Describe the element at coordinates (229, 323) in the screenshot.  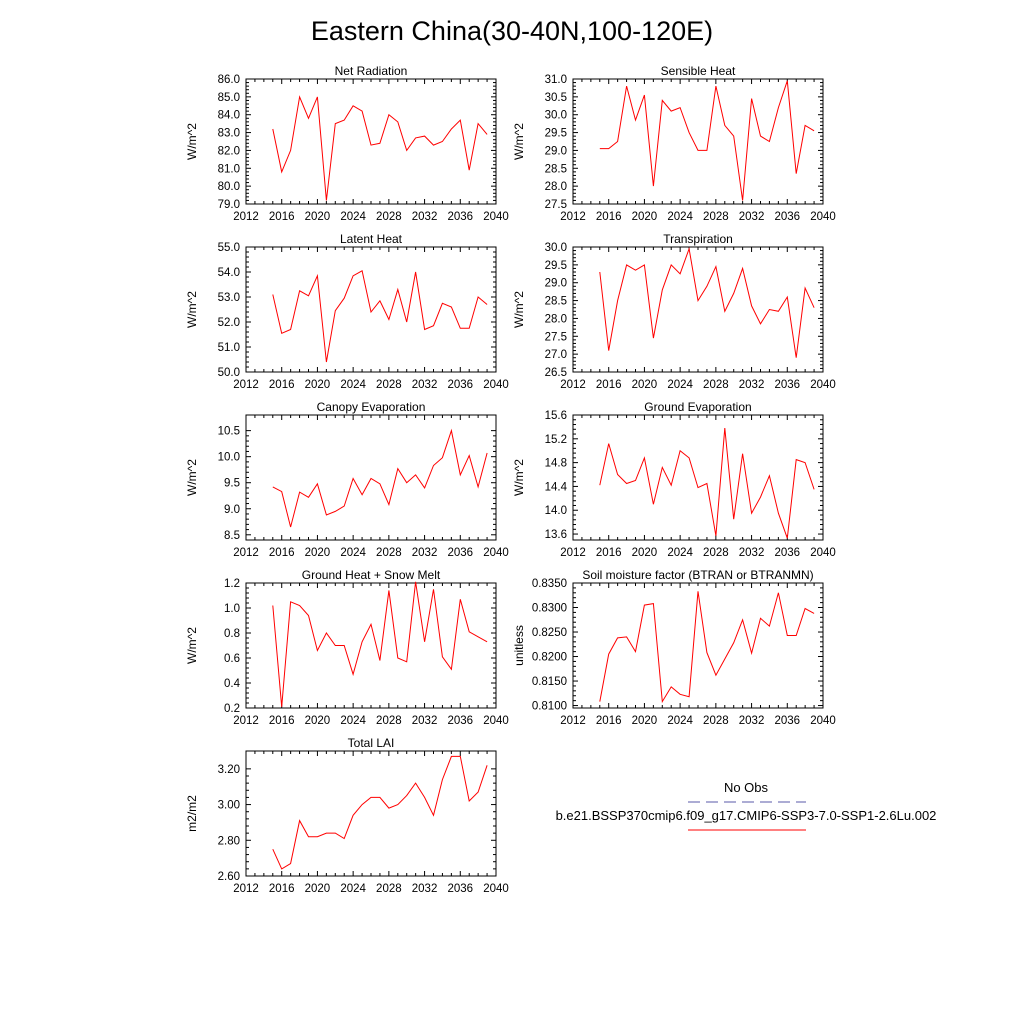
I see `y-tick-label: 52.0` at that location.